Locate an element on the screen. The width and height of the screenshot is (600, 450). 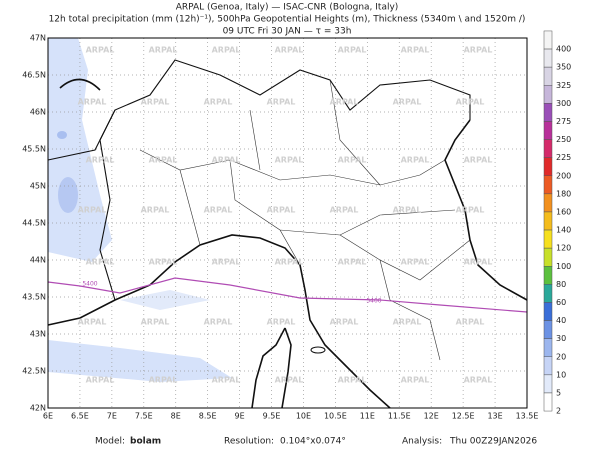
colorbar-label: 250 is located at coordinates (563, 139).